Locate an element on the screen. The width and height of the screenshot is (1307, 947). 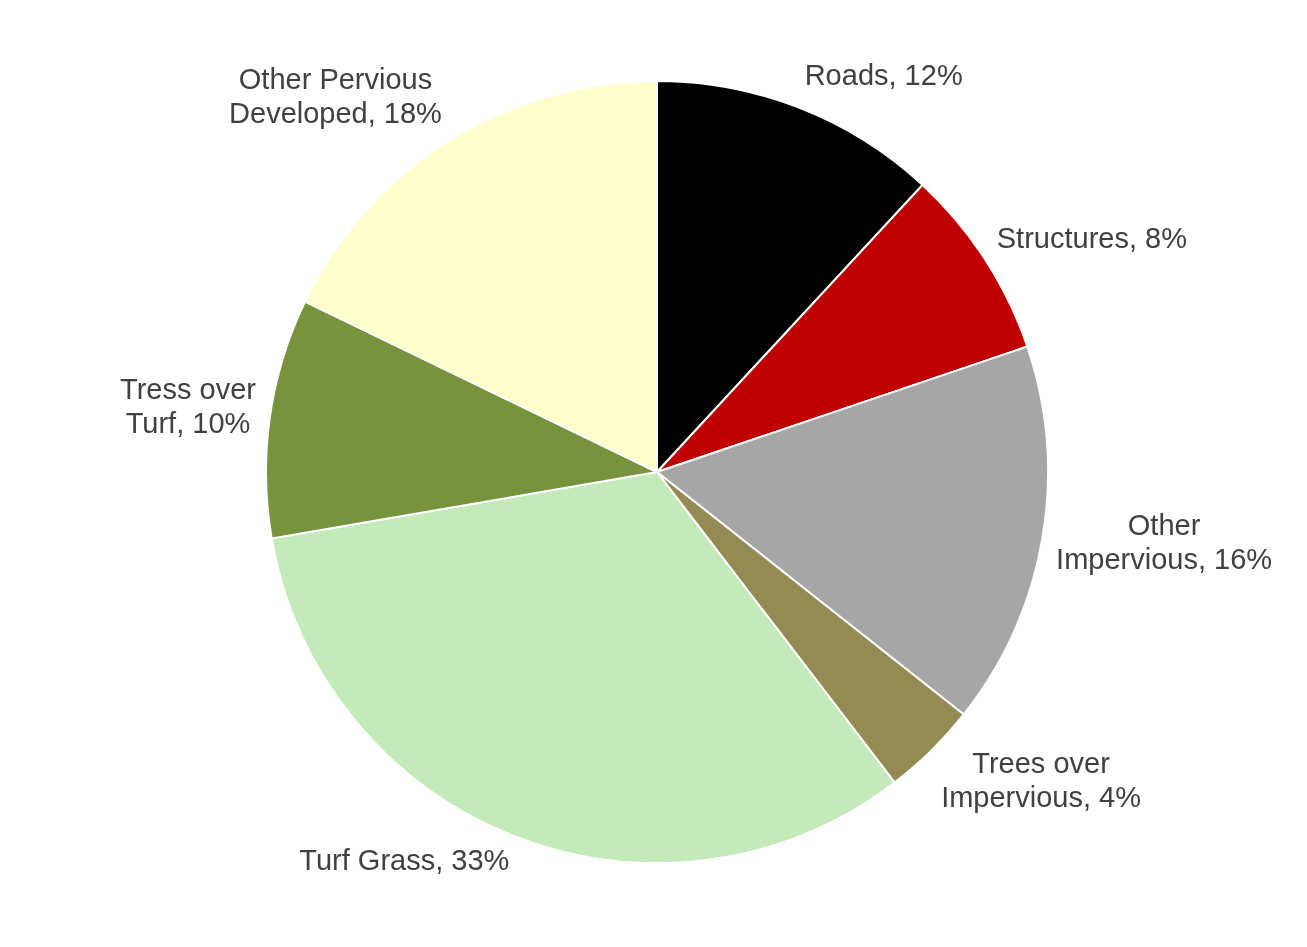
slice-label: Roads, 12% is located at coordinates (883, 74).